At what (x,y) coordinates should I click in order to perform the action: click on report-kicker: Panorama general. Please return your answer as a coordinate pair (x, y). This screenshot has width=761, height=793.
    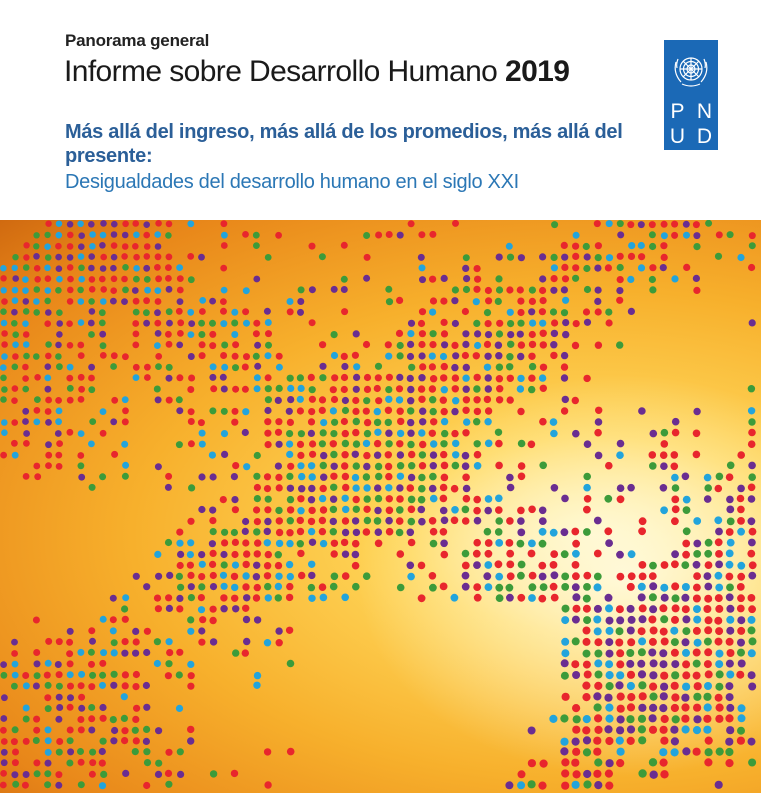
    Looking at the image, I should click on (137, 40).